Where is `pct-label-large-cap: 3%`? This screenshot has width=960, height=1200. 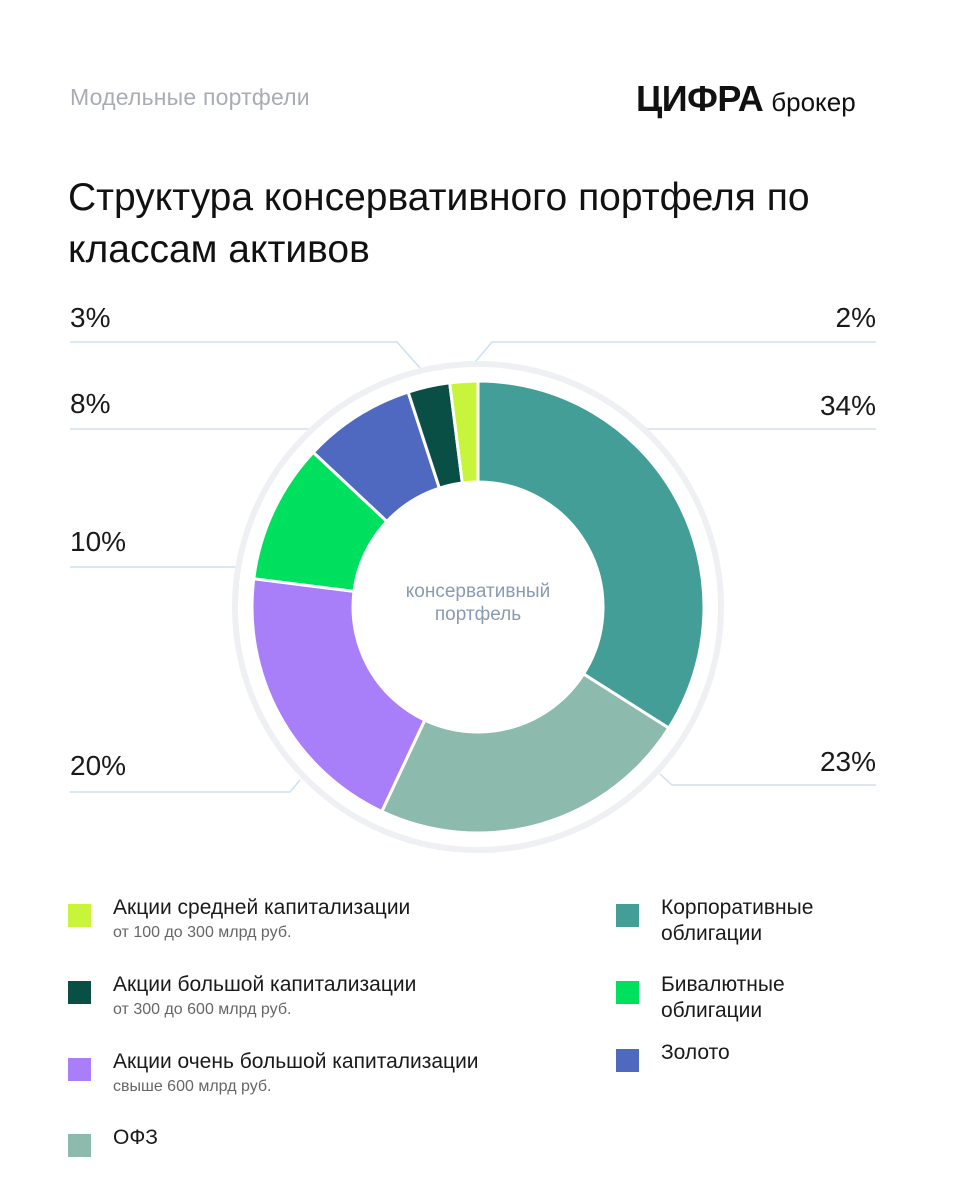
pct-label-large-cap: 3% is located at coordinates (90, 317).